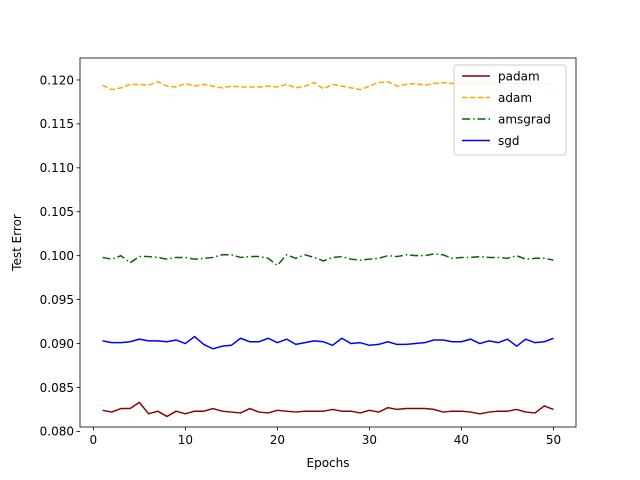 The image size is (640, 480). I want to click on y-tick-label: 0.090, so click(57, 344).